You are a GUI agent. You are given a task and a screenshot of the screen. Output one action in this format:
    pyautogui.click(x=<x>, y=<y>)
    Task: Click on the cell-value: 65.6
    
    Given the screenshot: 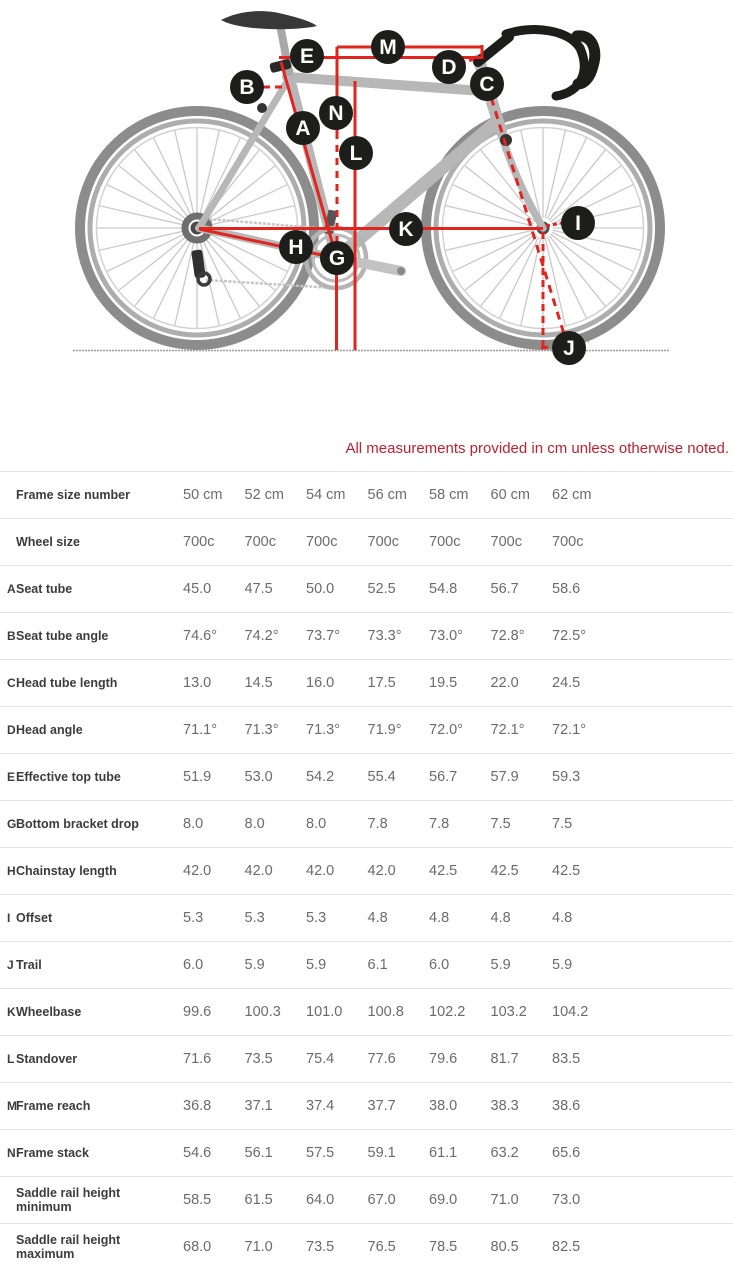 What is the action you would take?
    pyautogui.click(x=566, y=1153)
    